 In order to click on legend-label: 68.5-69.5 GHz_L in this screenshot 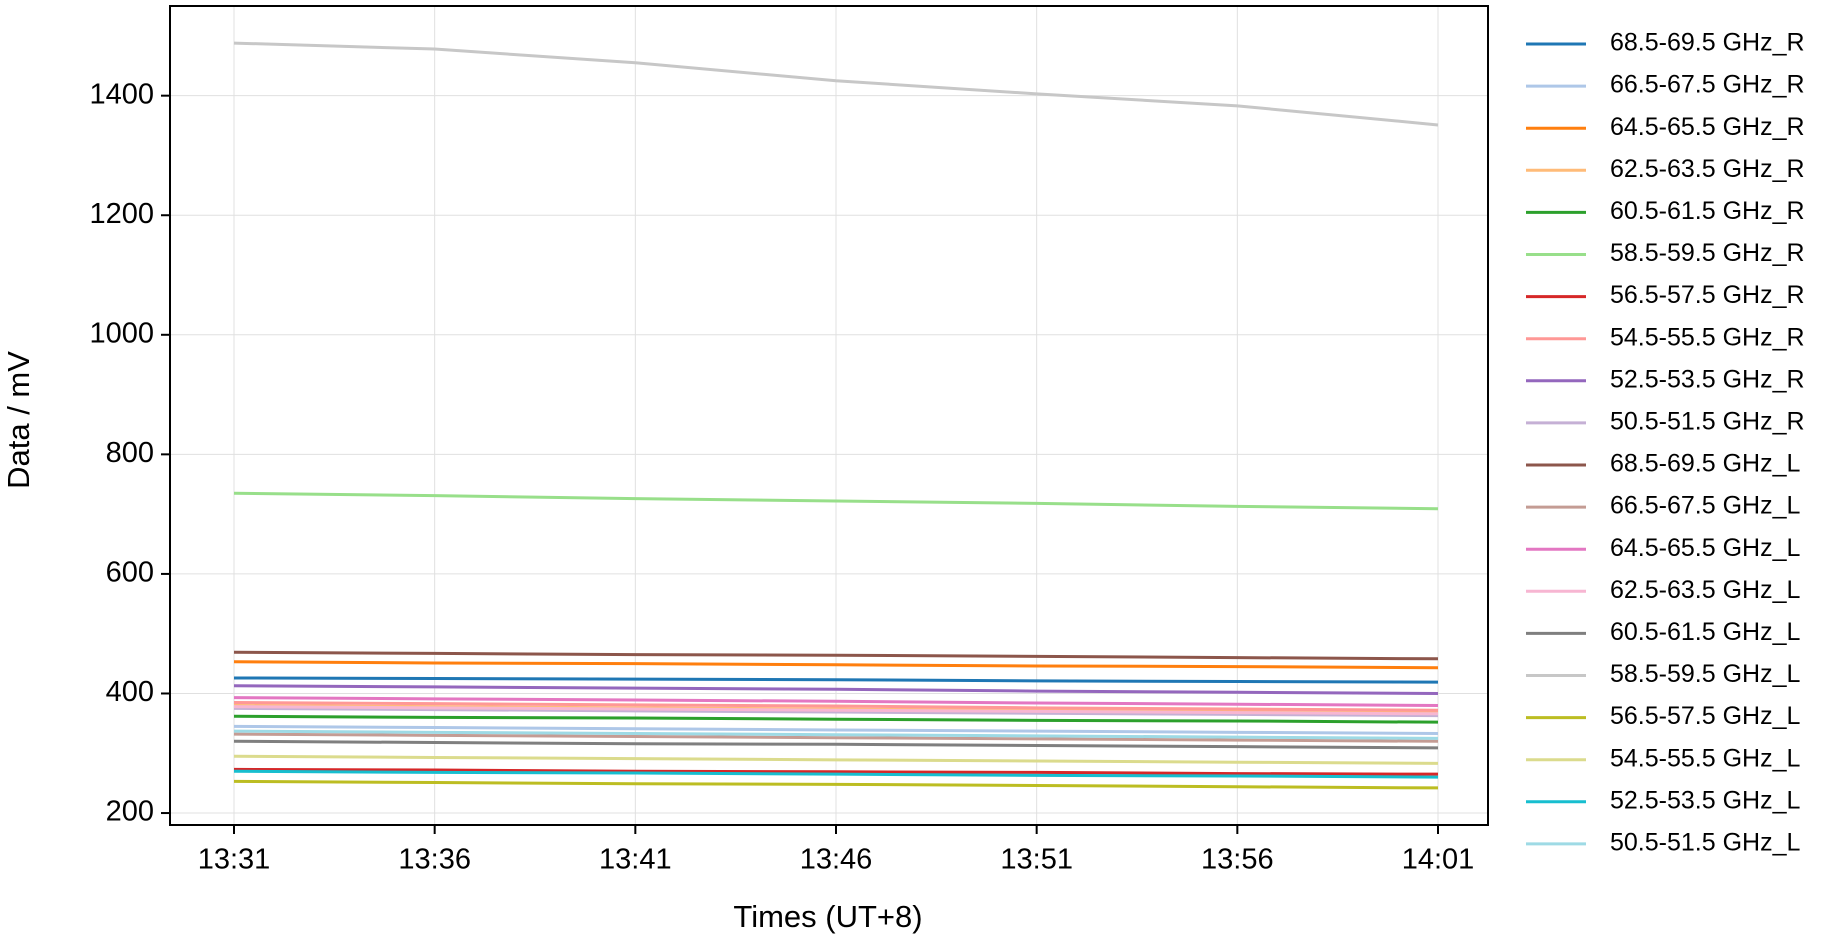, I will do `click(1705, 464)`.